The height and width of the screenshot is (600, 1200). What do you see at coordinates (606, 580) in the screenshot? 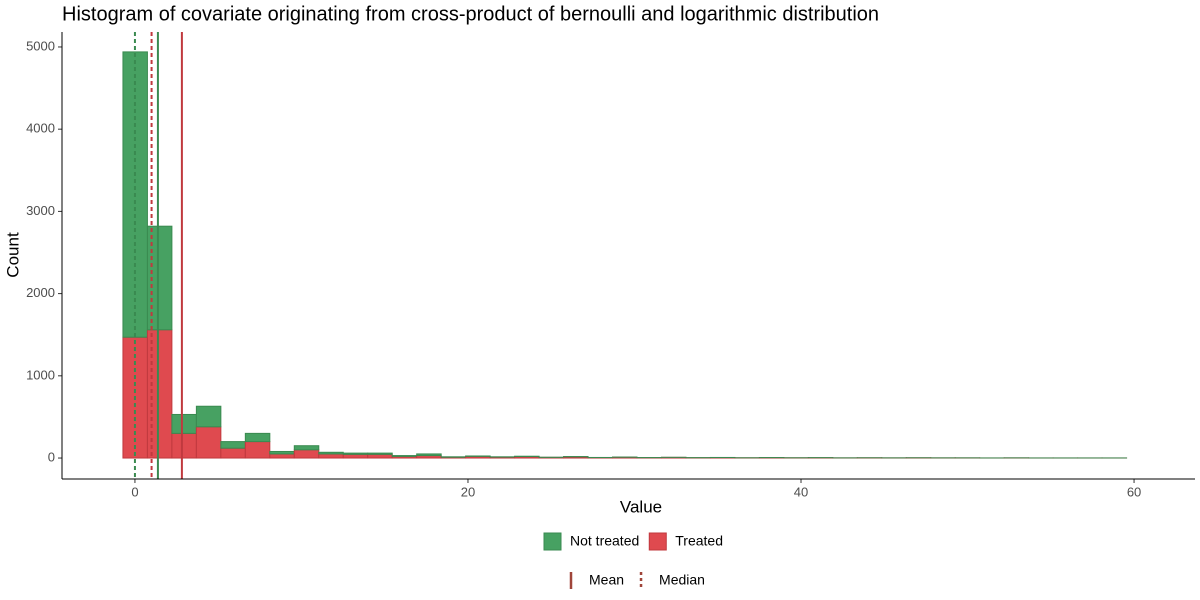
I see `legend-label: Mean` at bounding box center [606, 580].